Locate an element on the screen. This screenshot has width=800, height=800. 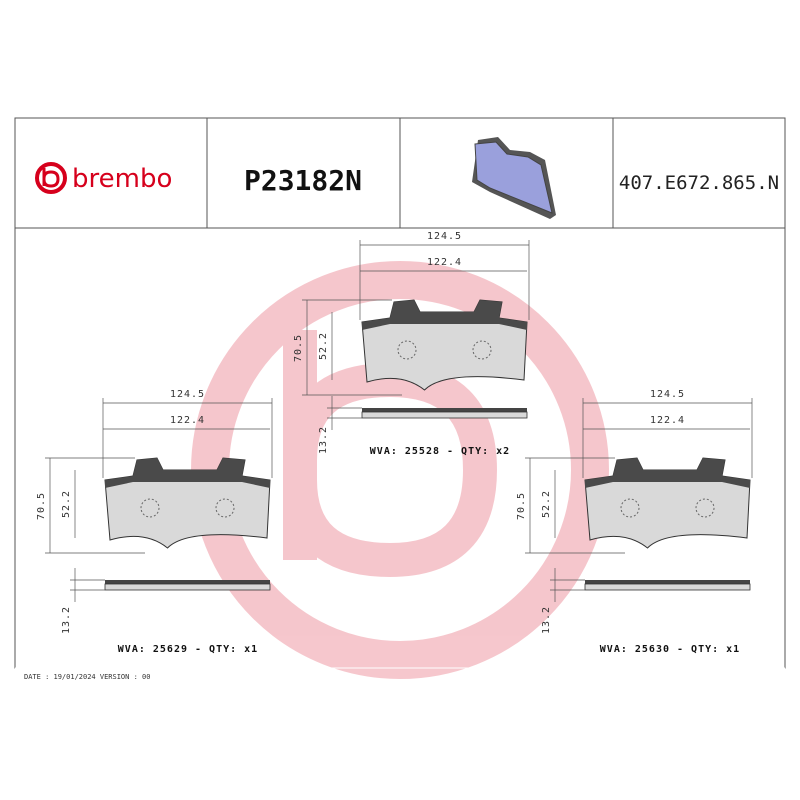
reference: 407.E672.865.N is located at coordinates (699, 183).